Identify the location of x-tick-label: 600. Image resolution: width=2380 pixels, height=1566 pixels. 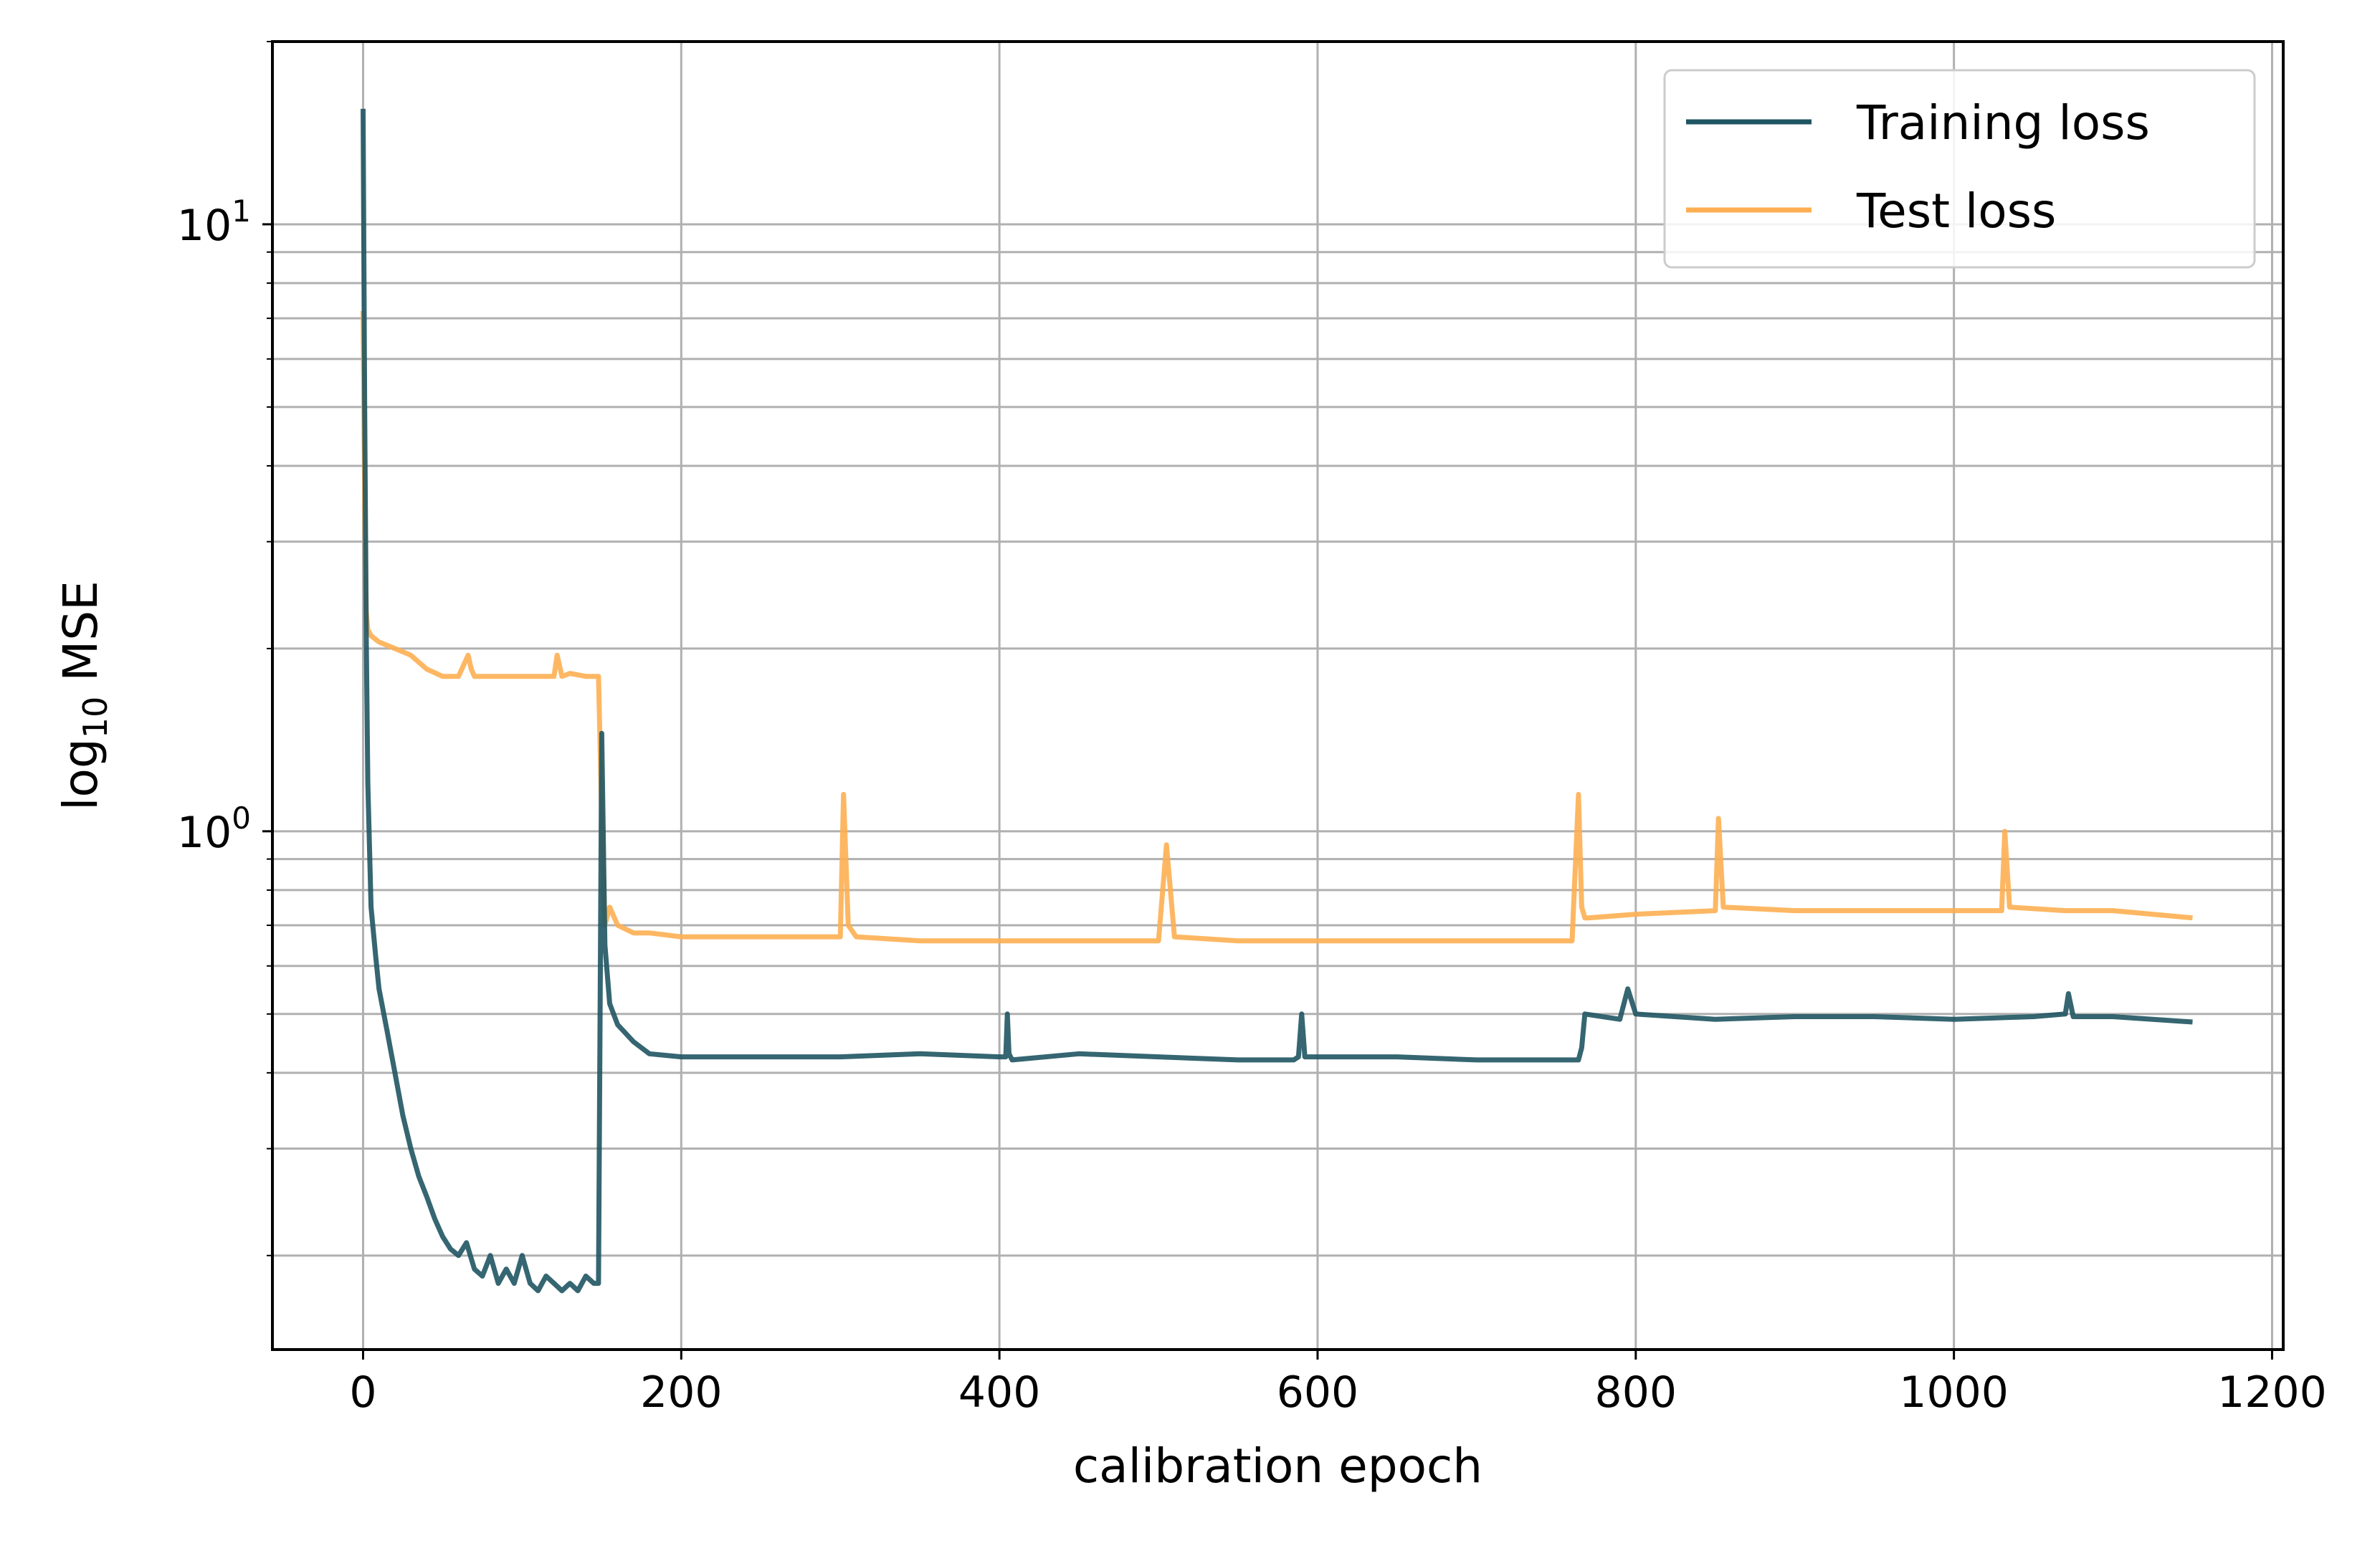
(1318, 1393).